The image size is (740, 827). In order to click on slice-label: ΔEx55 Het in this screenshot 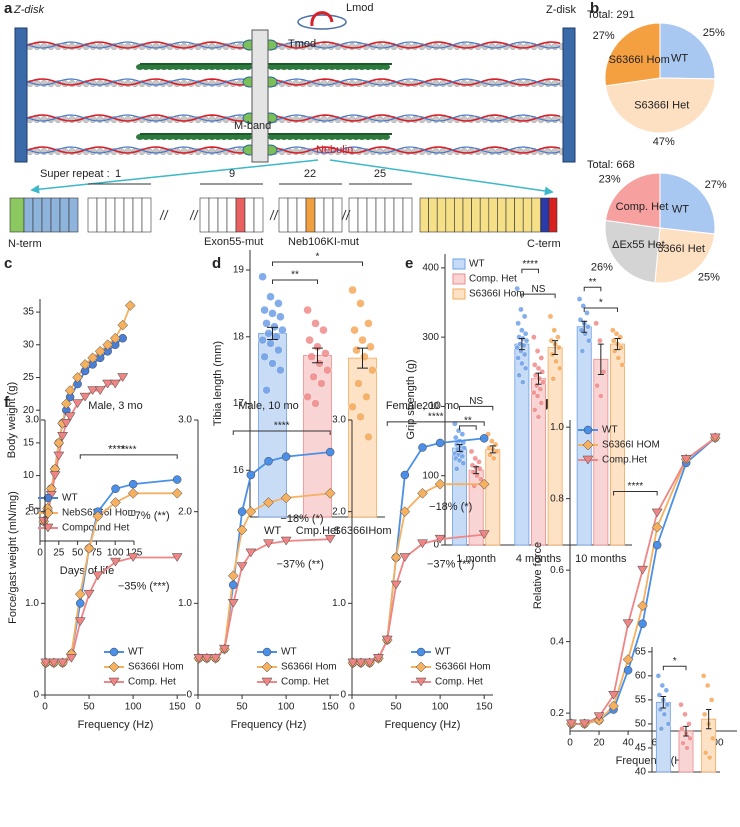, I will do `click(638, 245)`.